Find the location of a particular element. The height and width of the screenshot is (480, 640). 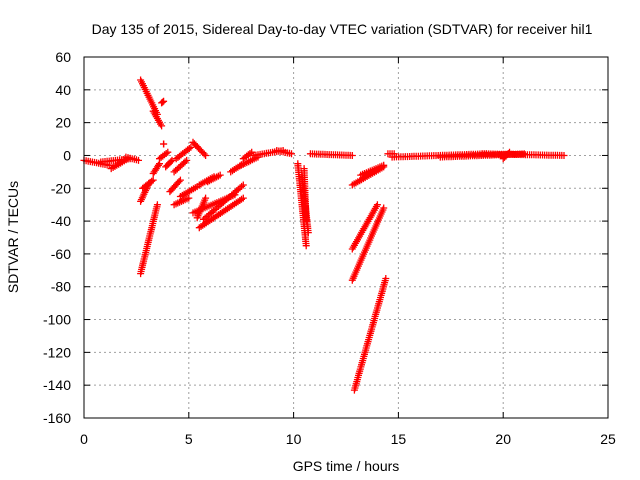

x-tick-label: 25 is located at coordinates (608, 439).